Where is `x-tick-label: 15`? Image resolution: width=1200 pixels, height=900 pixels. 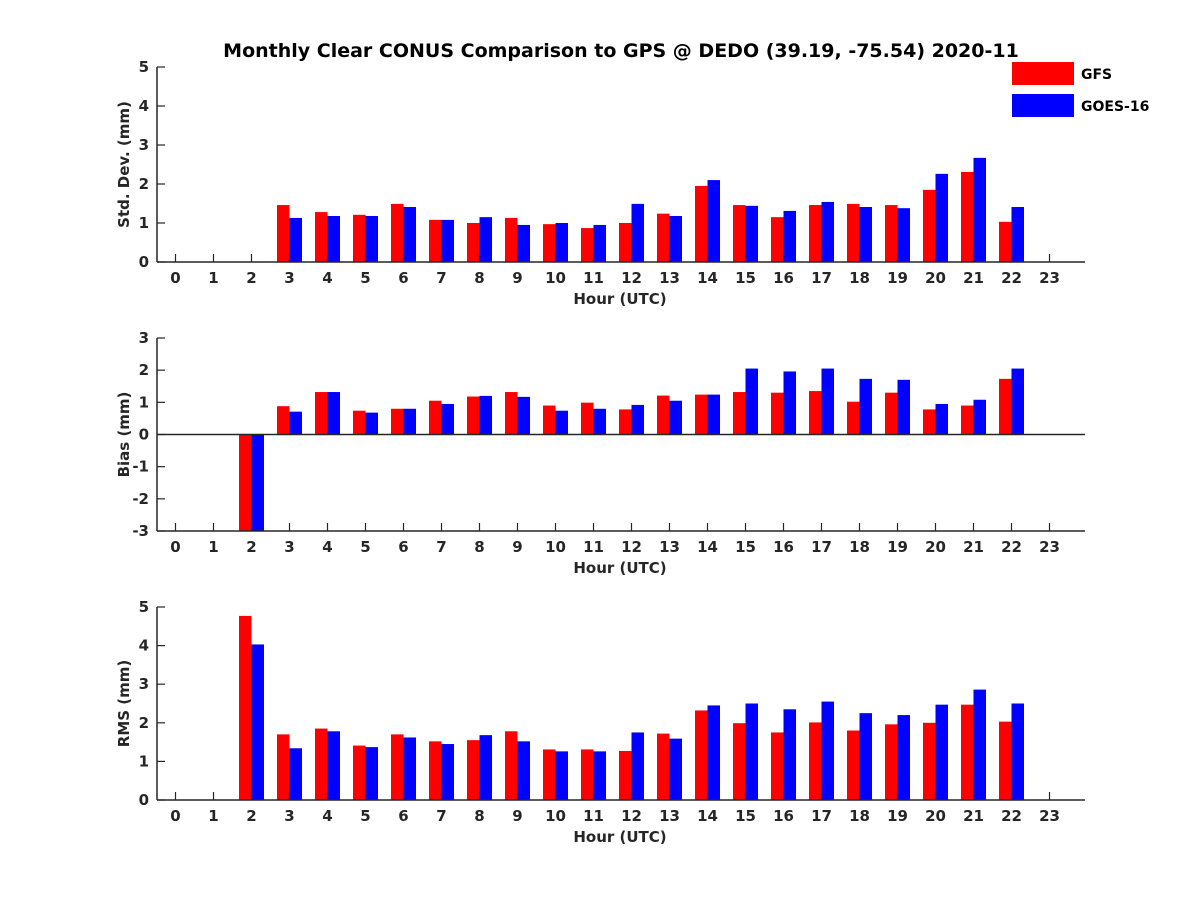
x-tick-label: 15 is located at coordinates (745, 547).